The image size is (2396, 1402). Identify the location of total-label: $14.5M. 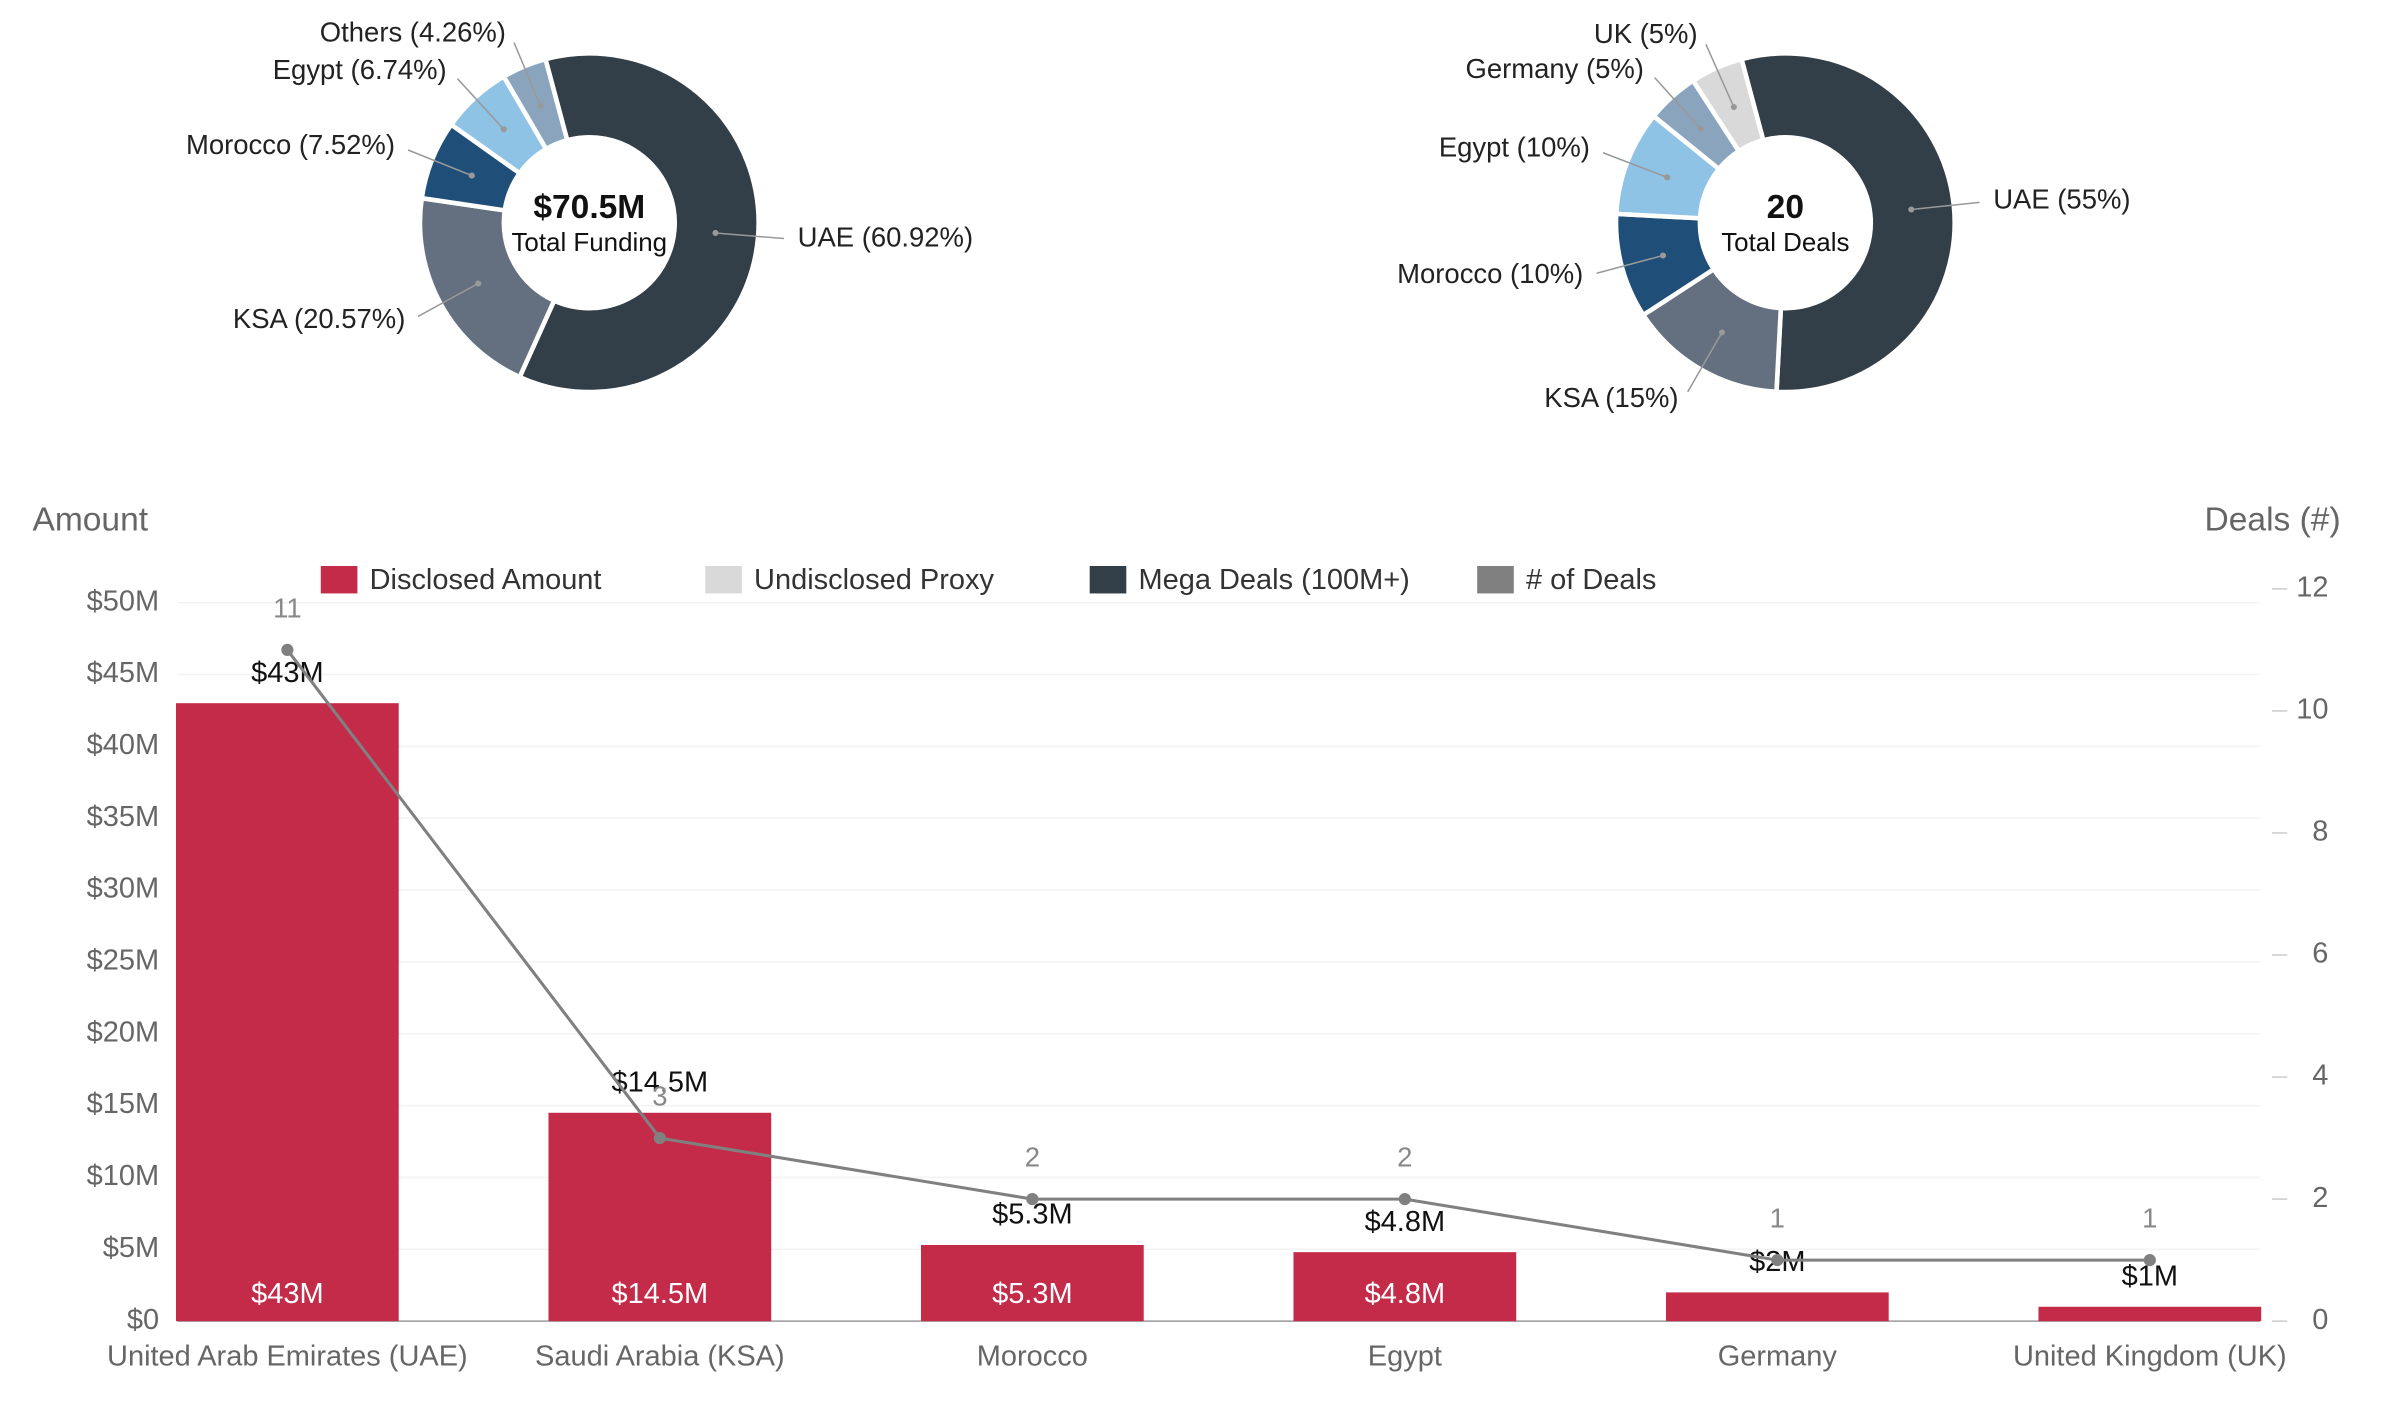
(660, 1082).